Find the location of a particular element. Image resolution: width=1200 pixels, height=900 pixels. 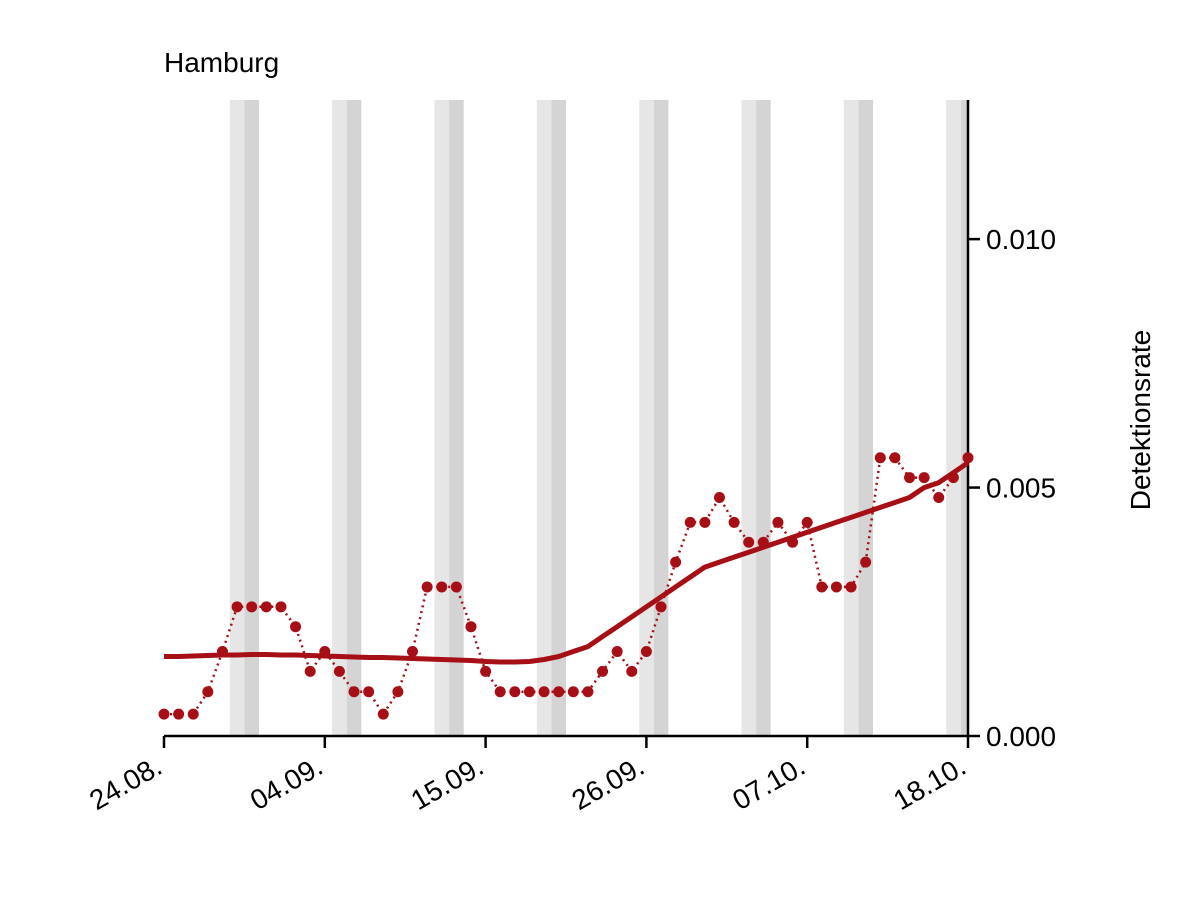

y-tick-label: 0.010 is located at coordinates (1021, 239).